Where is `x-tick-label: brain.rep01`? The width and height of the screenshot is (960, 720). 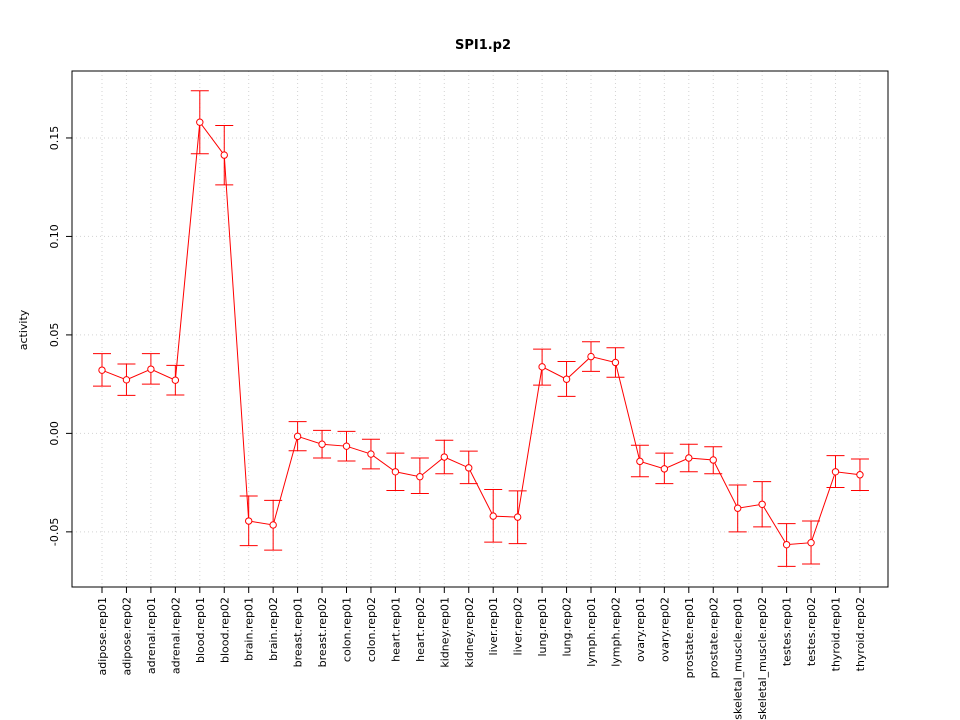 x-tick-label: brain.rep01 is located at coordinates (249, 629).